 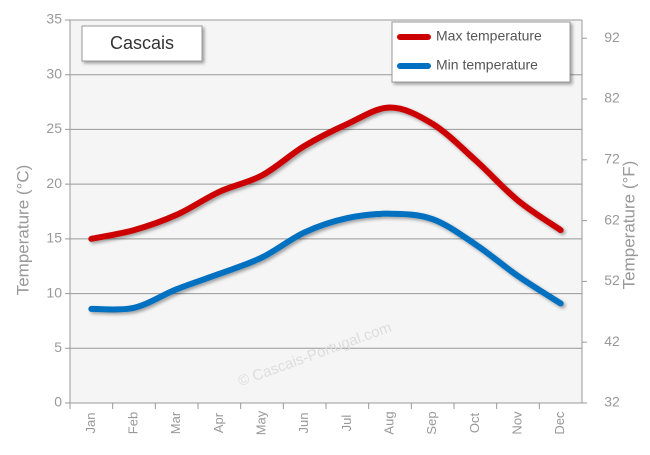 I want to click on y2-tick-label: 72, so click(x=612, y=159).